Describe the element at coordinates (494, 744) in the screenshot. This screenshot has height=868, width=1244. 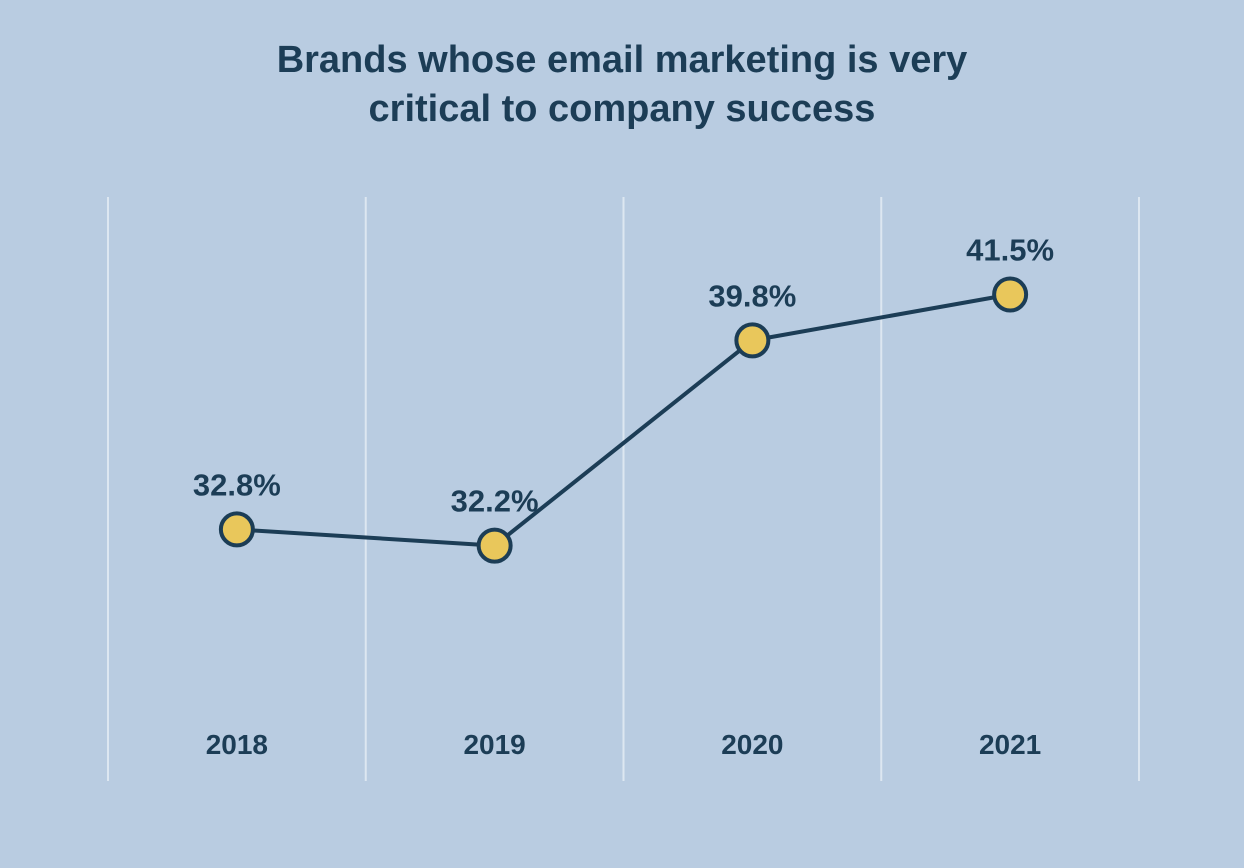
I see `x-tick-label-2019: 2019` at that location.